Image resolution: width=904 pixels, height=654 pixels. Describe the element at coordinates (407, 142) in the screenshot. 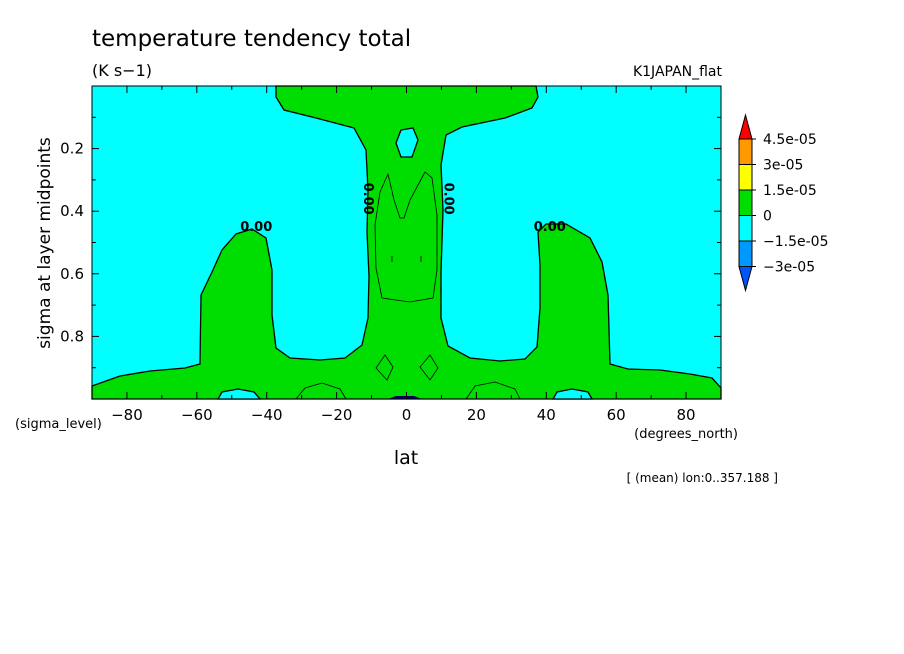

I see `field-negative-island` at that location.